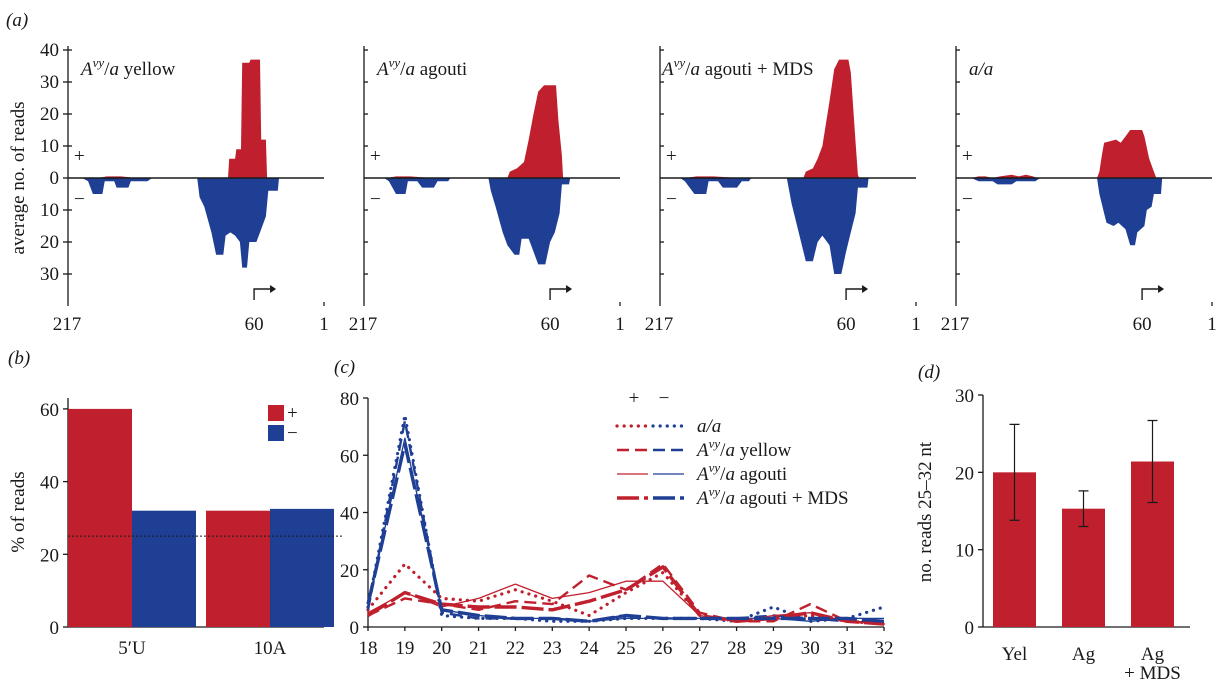 This screenshot has height=682, width=1219. I want to click on x-tick-label: 25, so click(626, 648).